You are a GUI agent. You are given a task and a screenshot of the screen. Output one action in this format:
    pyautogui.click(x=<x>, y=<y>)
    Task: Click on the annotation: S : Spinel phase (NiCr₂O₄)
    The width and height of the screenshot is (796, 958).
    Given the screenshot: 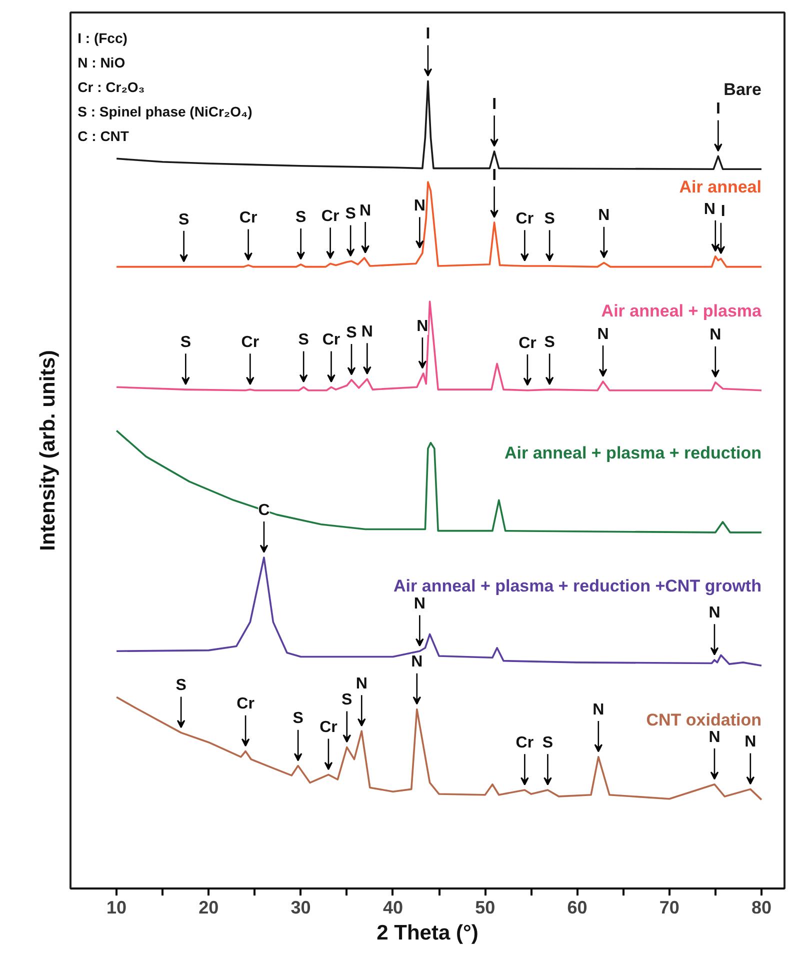 What is the action you would take?
    pyautogui.click(x=165, y=111)
    